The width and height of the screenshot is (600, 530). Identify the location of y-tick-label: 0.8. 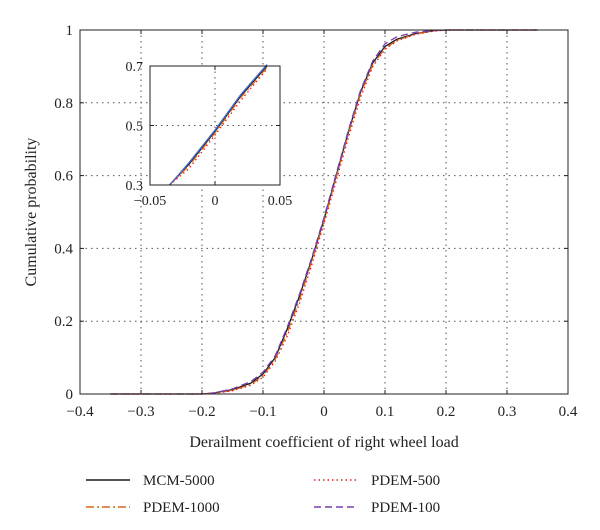
(63, 104).